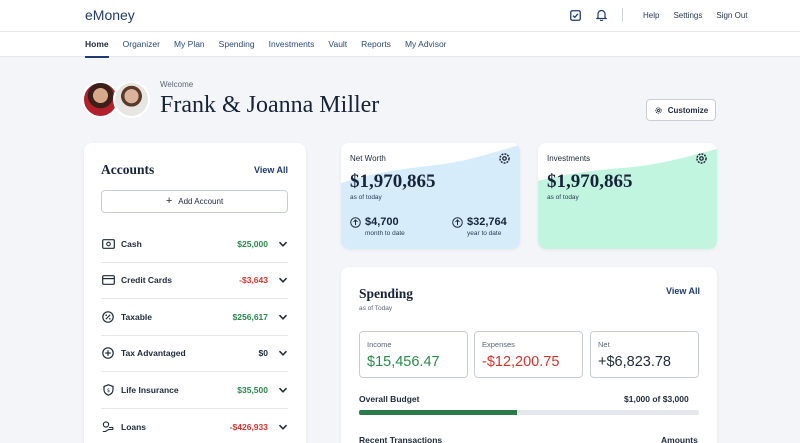 This screenshot has width=800, height=443. Describe the element at coordinates (376, 308) in the screenshot. I see `spending-as-of: as of Today` at that location.